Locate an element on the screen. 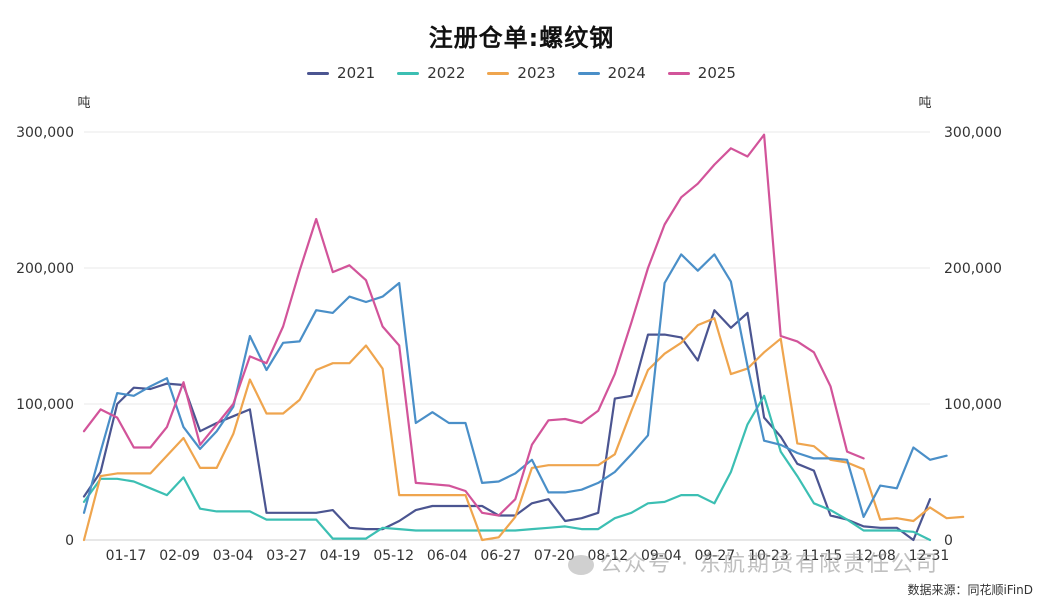  x-tick-label: 01-17 is located at coordinates (126, 556).